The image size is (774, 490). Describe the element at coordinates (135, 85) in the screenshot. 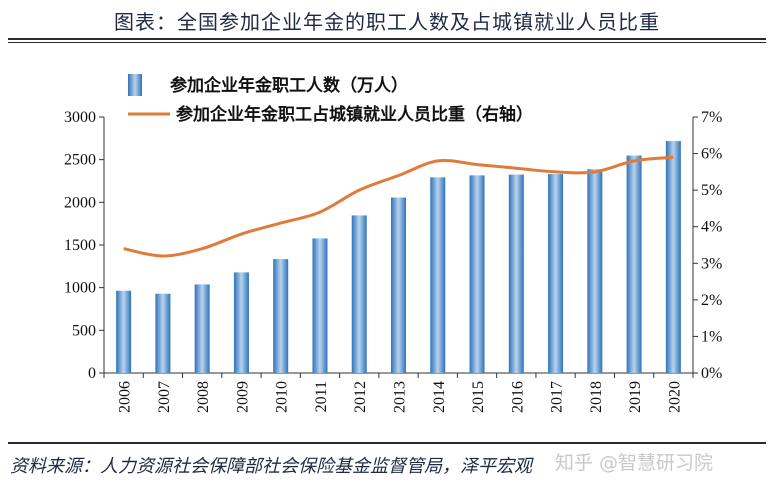

I see `legend-bar-swatch` at that location.